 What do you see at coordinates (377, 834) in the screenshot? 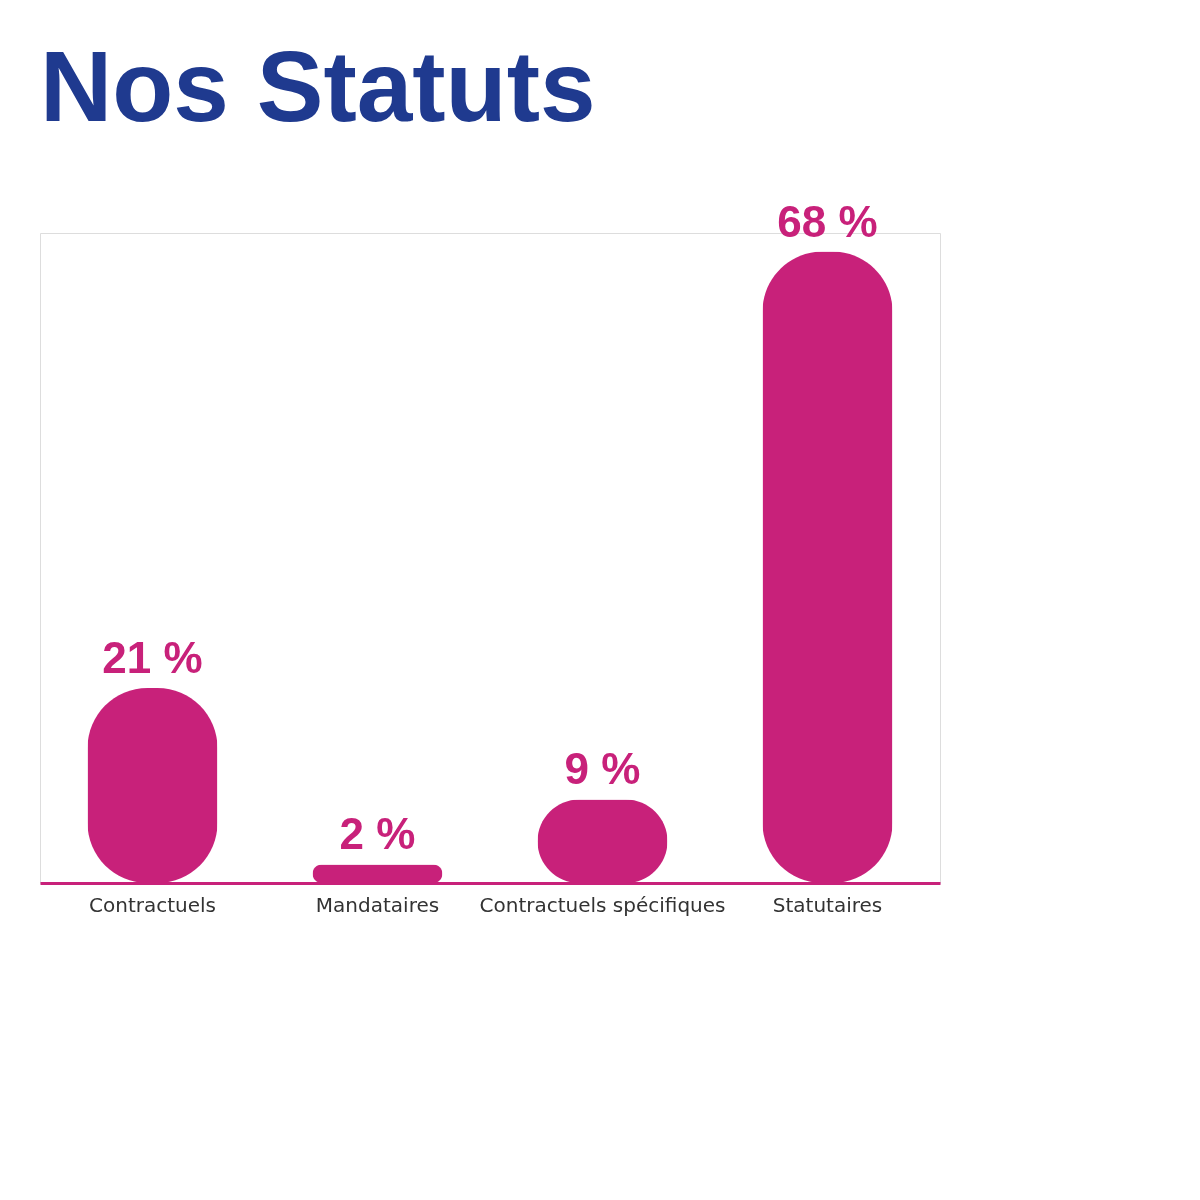
I see `data-label: 2 %` at bounding box center [377, 834].